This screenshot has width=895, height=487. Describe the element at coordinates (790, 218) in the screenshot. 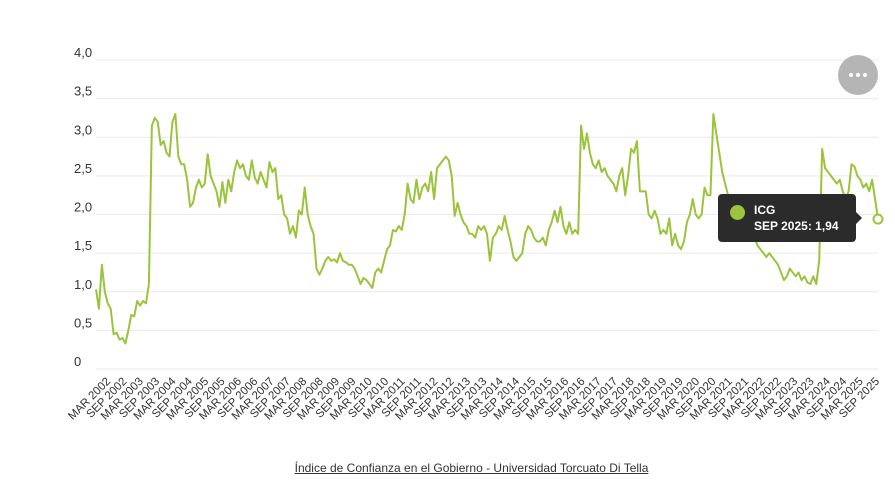

I see `tooltip: ICG SEP 2025: 1,94` at that location.